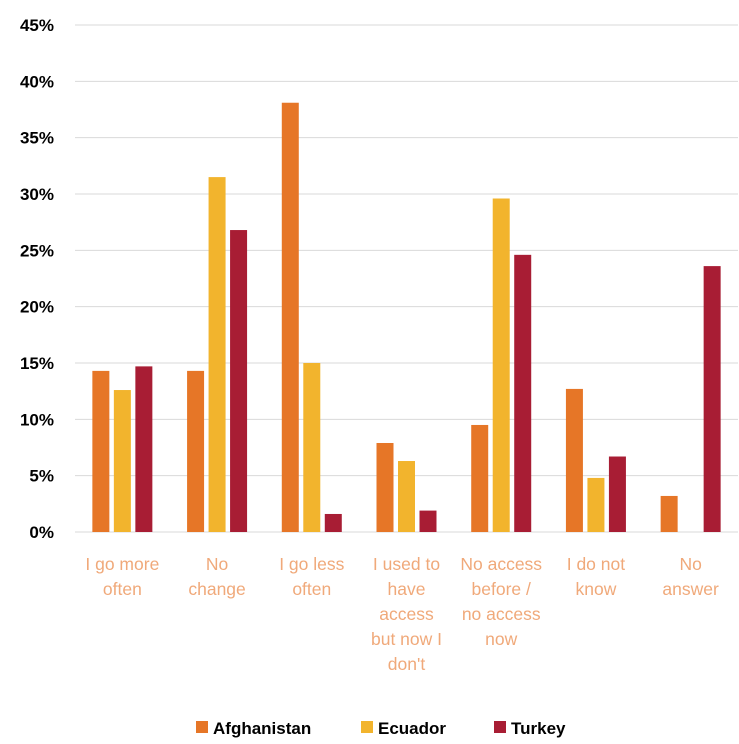 This screenshot has height=744, width=739. Describe the element at coordinates (122, 564) in the screenshot. I see `x-category-label-line: I go more` at that location.